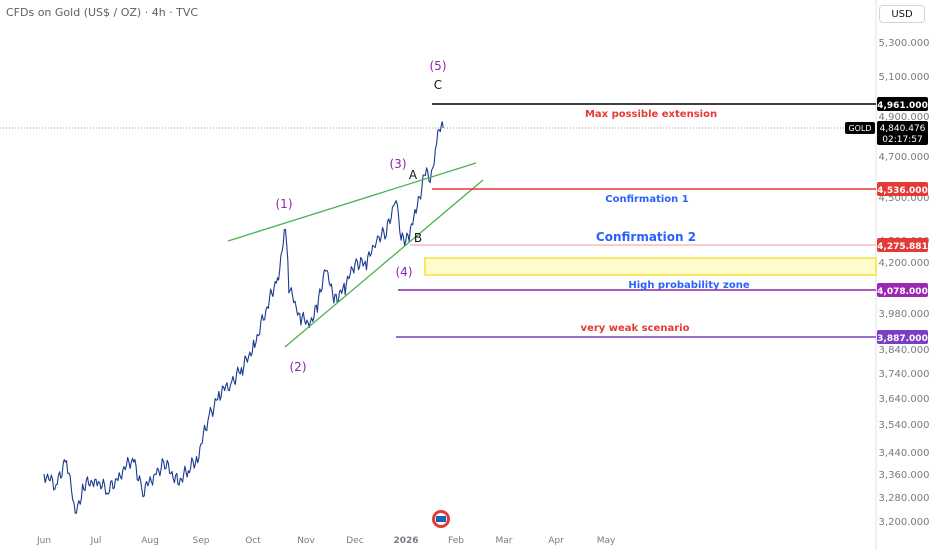 The height and width of the screenshot is (550, 932). What do you see at coordinates (904, 453) in the screenshot?
I see `y-tick-label: 3,440.000` at bounding box center [904, 453].